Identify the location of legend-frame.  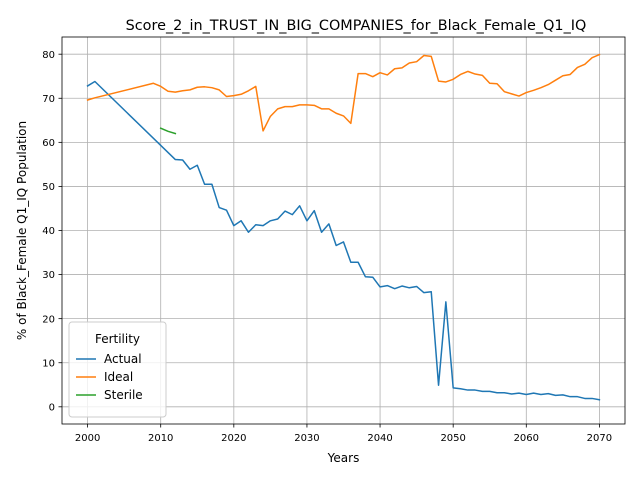
(117, 369).